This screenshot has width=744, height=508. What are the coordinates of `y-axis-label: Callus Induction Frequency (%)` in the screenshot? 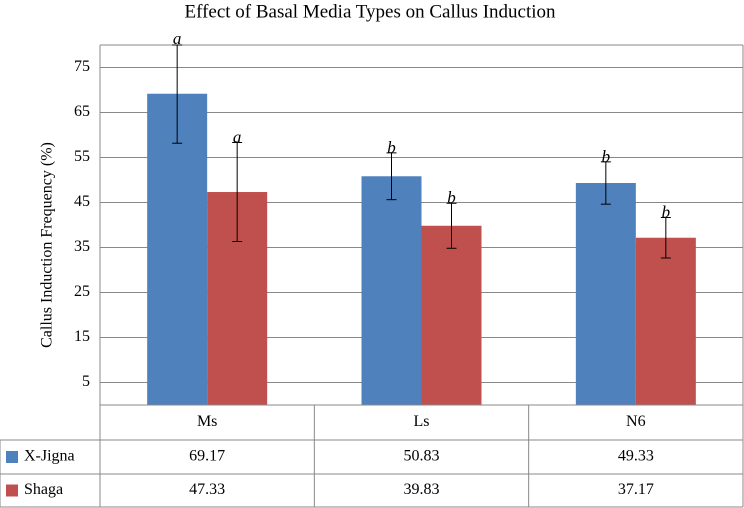 It's located at (47, 245).